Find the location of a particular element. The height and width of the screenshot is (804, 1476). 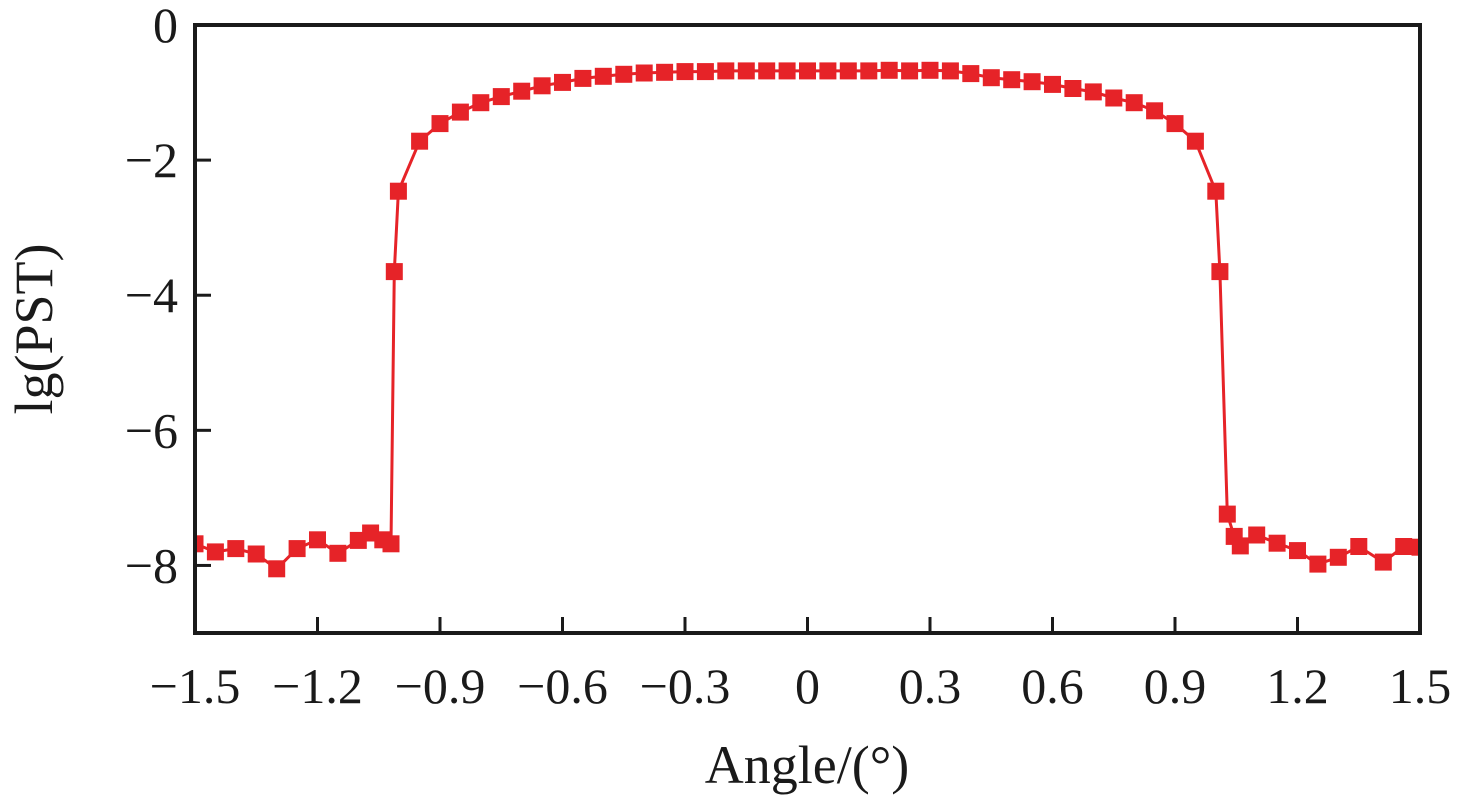

x-tick-label: 1.2 is located at coordinates (1297, 686).